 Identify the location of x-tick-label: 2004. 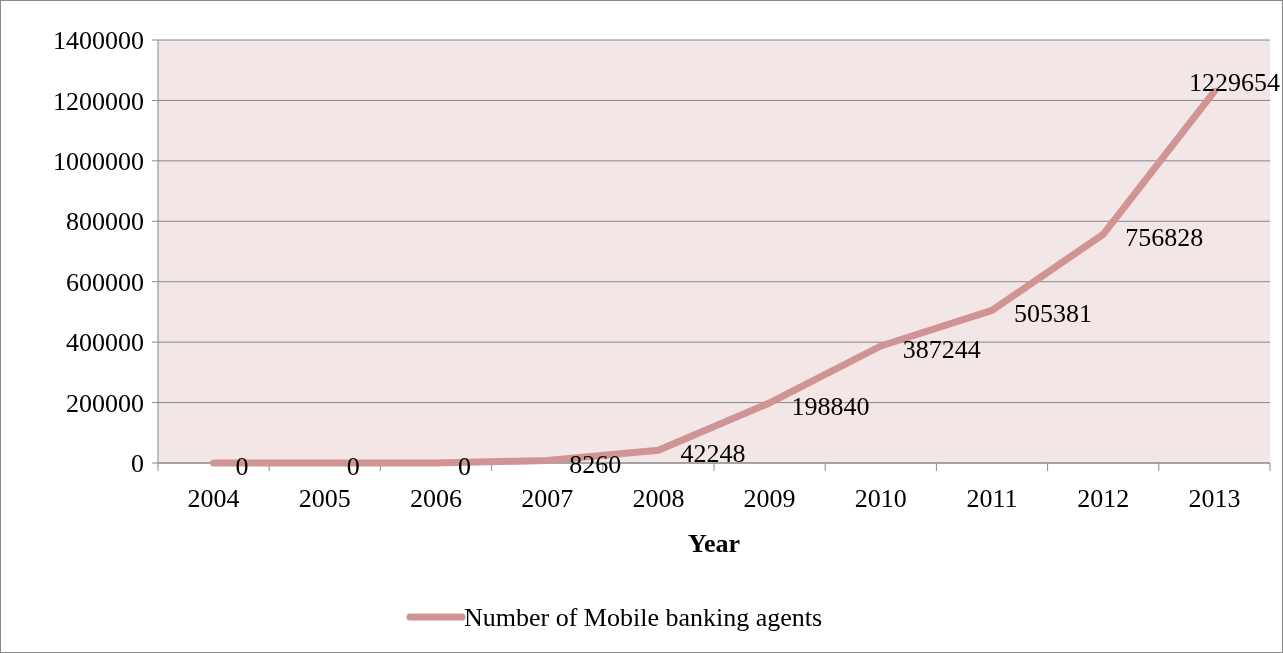
(213, 498).